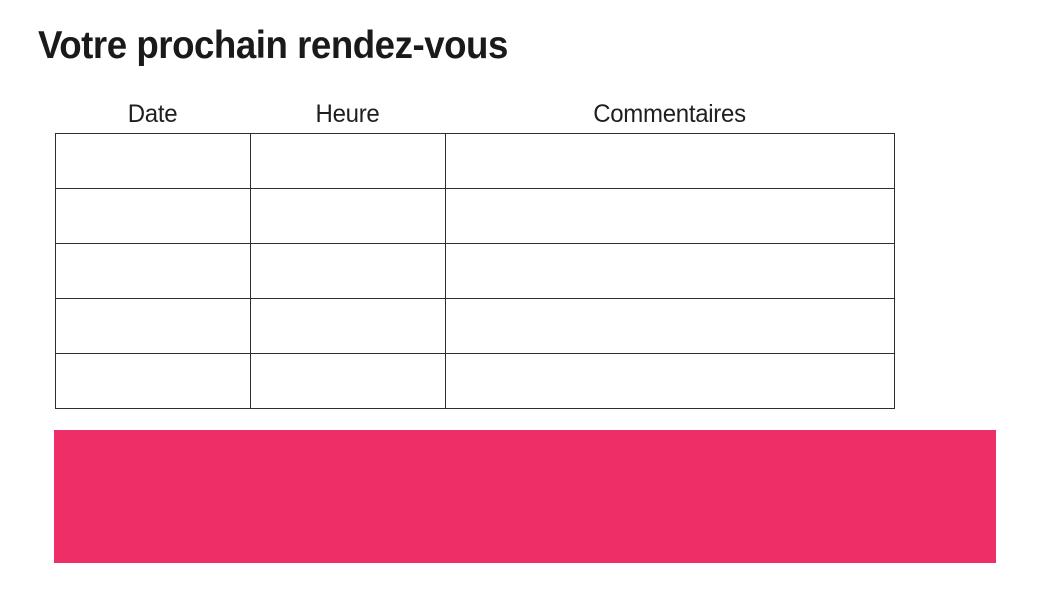  I want to click on column-header-heure: Heure, so click(347, 114).